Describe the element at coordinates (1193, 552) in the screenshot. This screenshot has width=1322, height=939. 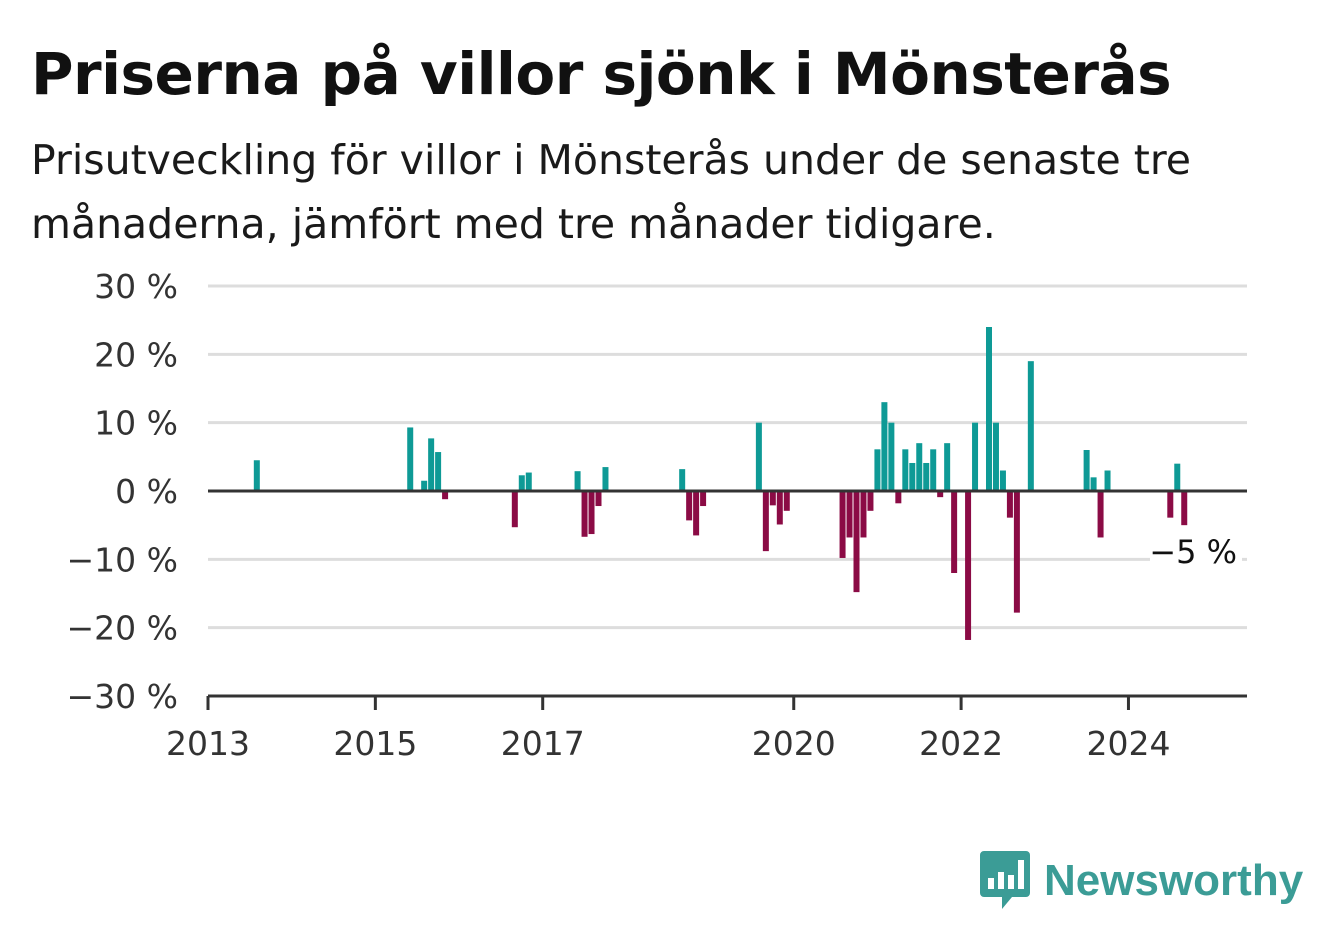
I see `end-value-label: −5 %` at that location.